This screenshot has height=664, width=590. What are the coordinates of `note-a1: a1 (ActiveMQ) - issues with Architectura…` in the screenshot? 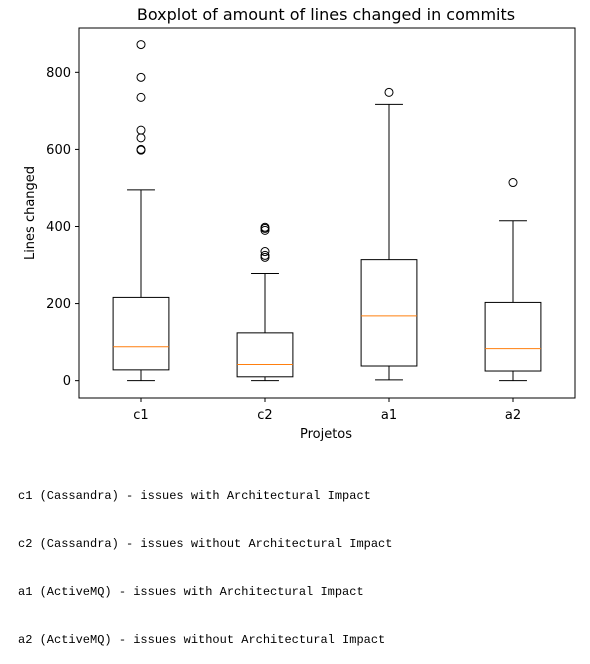 It's located at (191, 592).